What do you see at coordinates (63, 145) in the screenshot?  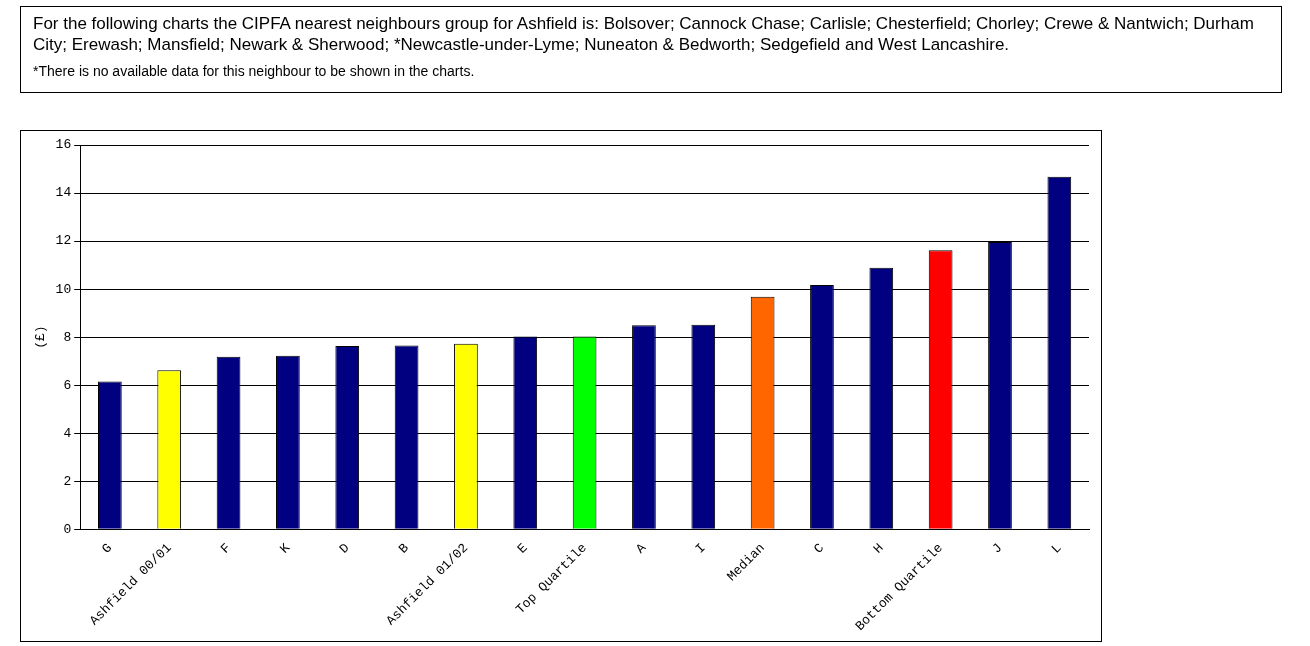 I see `y-tick-label: 16` at bounding box center [63, 145].